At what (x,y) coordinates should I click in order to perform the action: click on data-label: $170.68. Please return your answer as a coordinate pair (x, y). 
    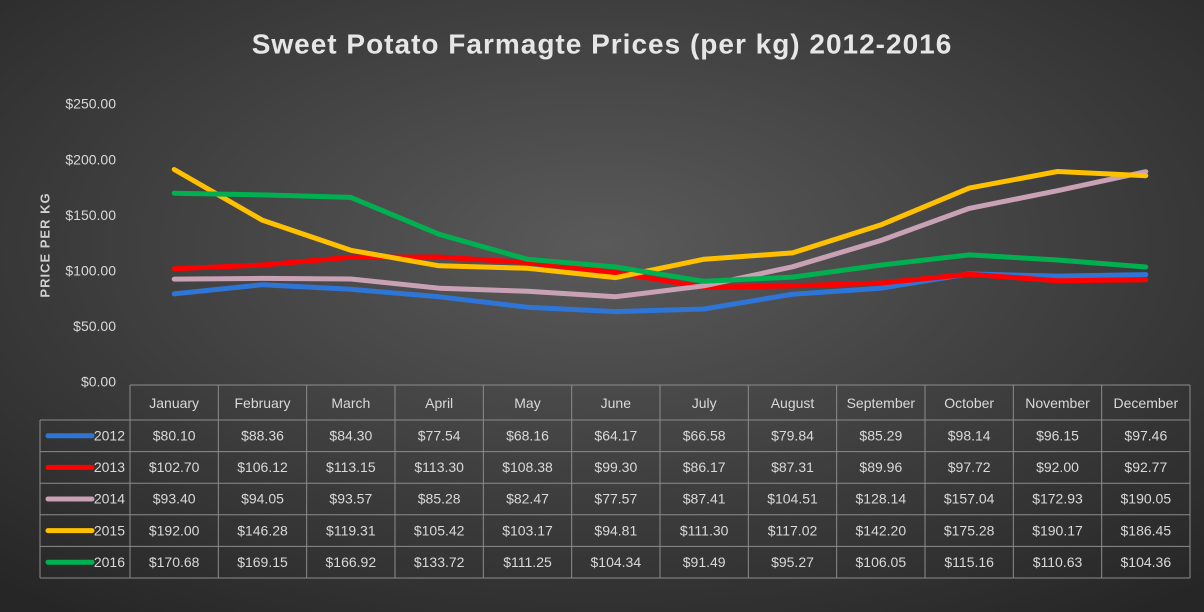
    Looking at the image, I should click on (174, 562).